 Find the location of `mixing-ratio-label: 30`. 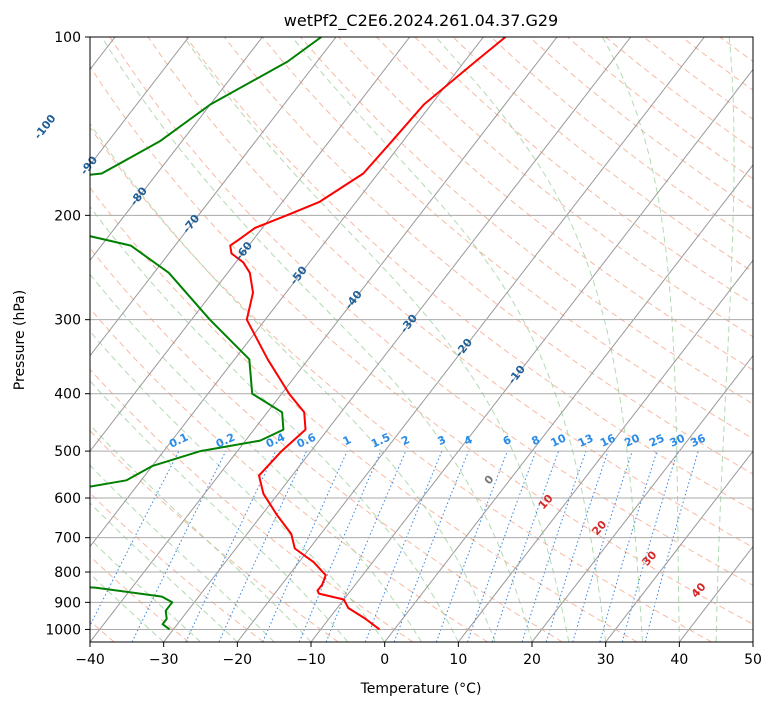

mixing-ratio-label: 30 is located at coordinates (678, 440).